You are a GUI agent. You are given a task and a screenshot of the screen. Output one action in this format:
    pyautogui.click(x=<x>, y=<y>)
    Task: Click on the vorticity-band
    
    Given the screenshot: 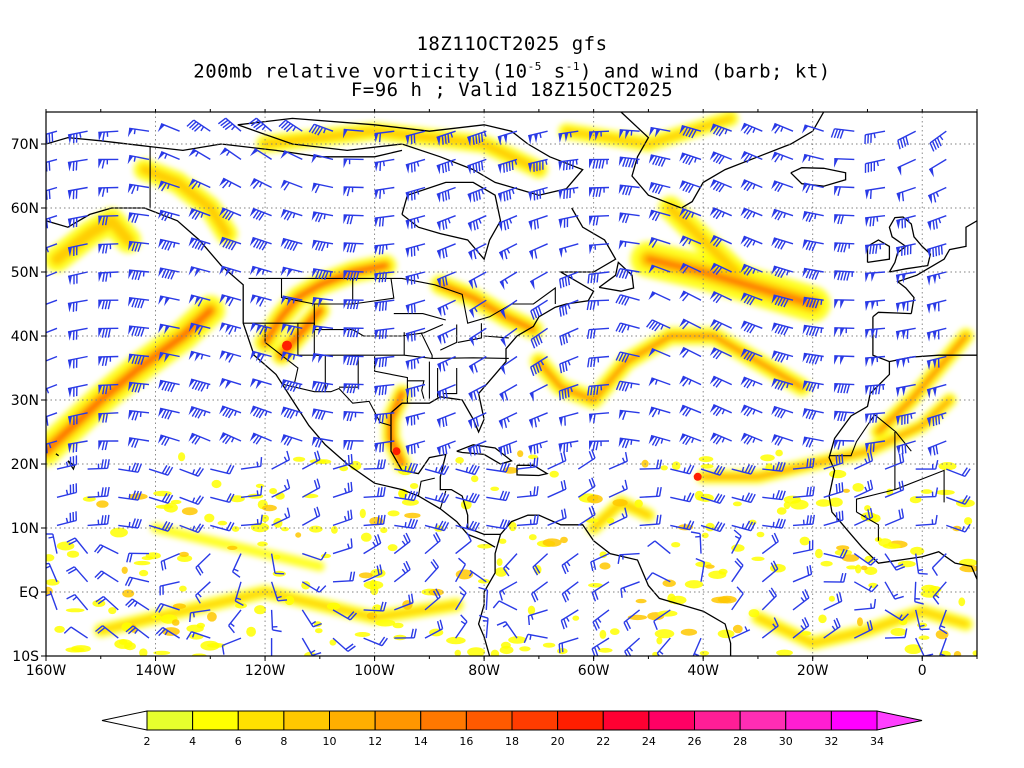 What is the action you would take?
    pyautogui.click(x=826, y=438)
    